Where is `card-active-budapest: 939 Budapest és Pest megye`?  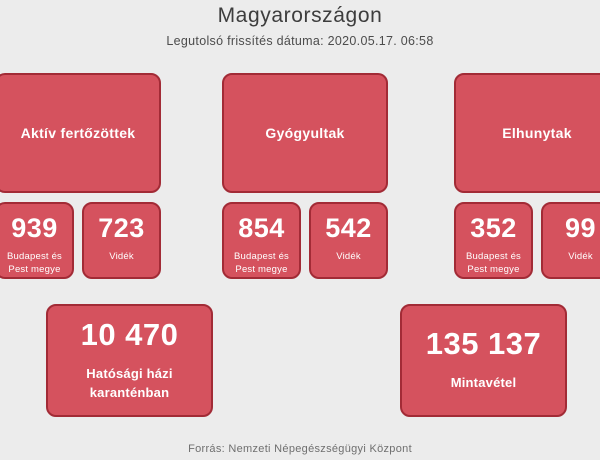
card-active-budapest: 939 Budapest és Pest megye is located at coordinates (37, 240).